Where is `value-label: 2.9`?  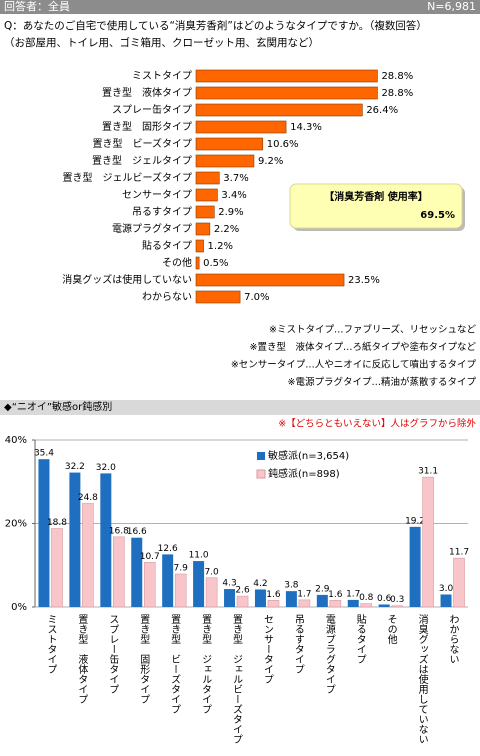
value-label: 2.9 is located at coordinates (322, 589).